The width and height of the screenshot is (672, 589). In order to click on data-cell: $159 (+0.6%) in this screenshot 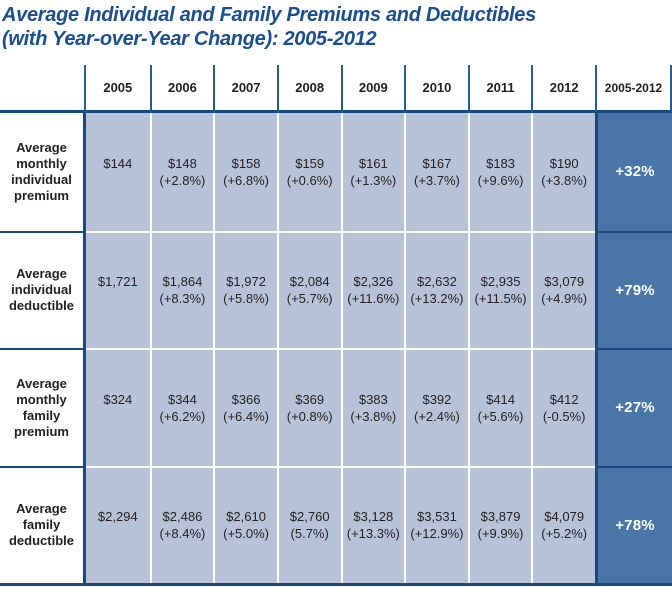, I will do `click(308, 172)`.